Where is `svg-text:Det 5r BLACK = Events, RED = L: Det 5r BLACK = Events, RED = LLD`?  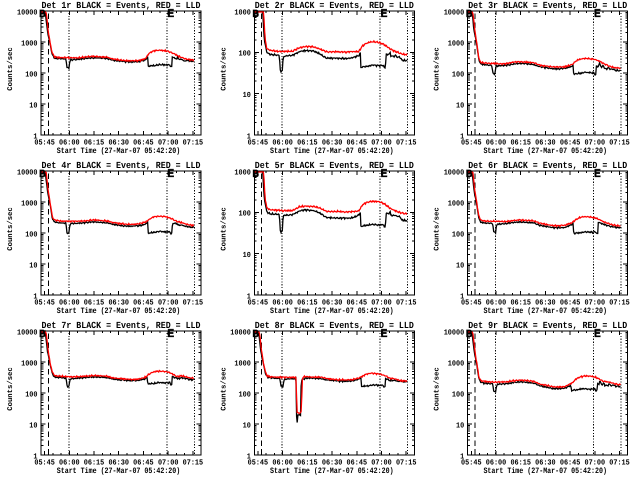
svg-text:Det 5r BLACK = Events, RED = L: Det 5r BLACK = Events, RED = LLD is located at coordinates (334, 165).